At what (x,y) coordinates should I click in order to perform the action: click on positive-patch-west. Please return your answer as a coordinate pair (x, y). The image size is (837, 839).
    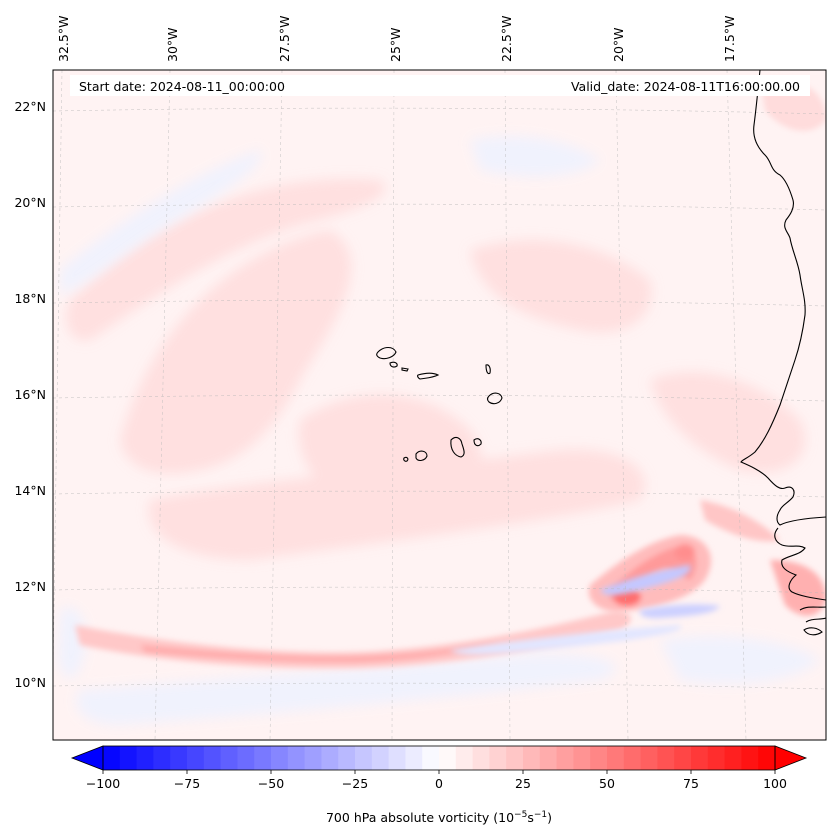
    Looking at the image, I should click on (236, 352).